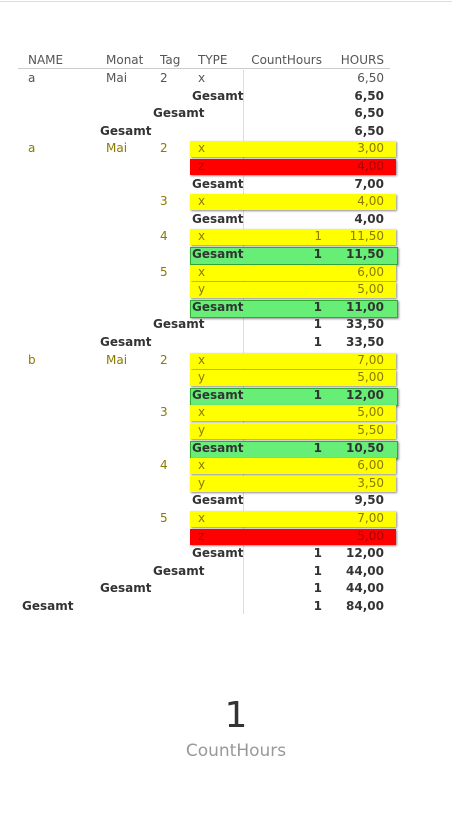 Image resolution: width=452 pixels, height=824 pixels. Describe the element at coordinates (164, 271) in the screenshot. I see `cell-tag: 5` at that location.